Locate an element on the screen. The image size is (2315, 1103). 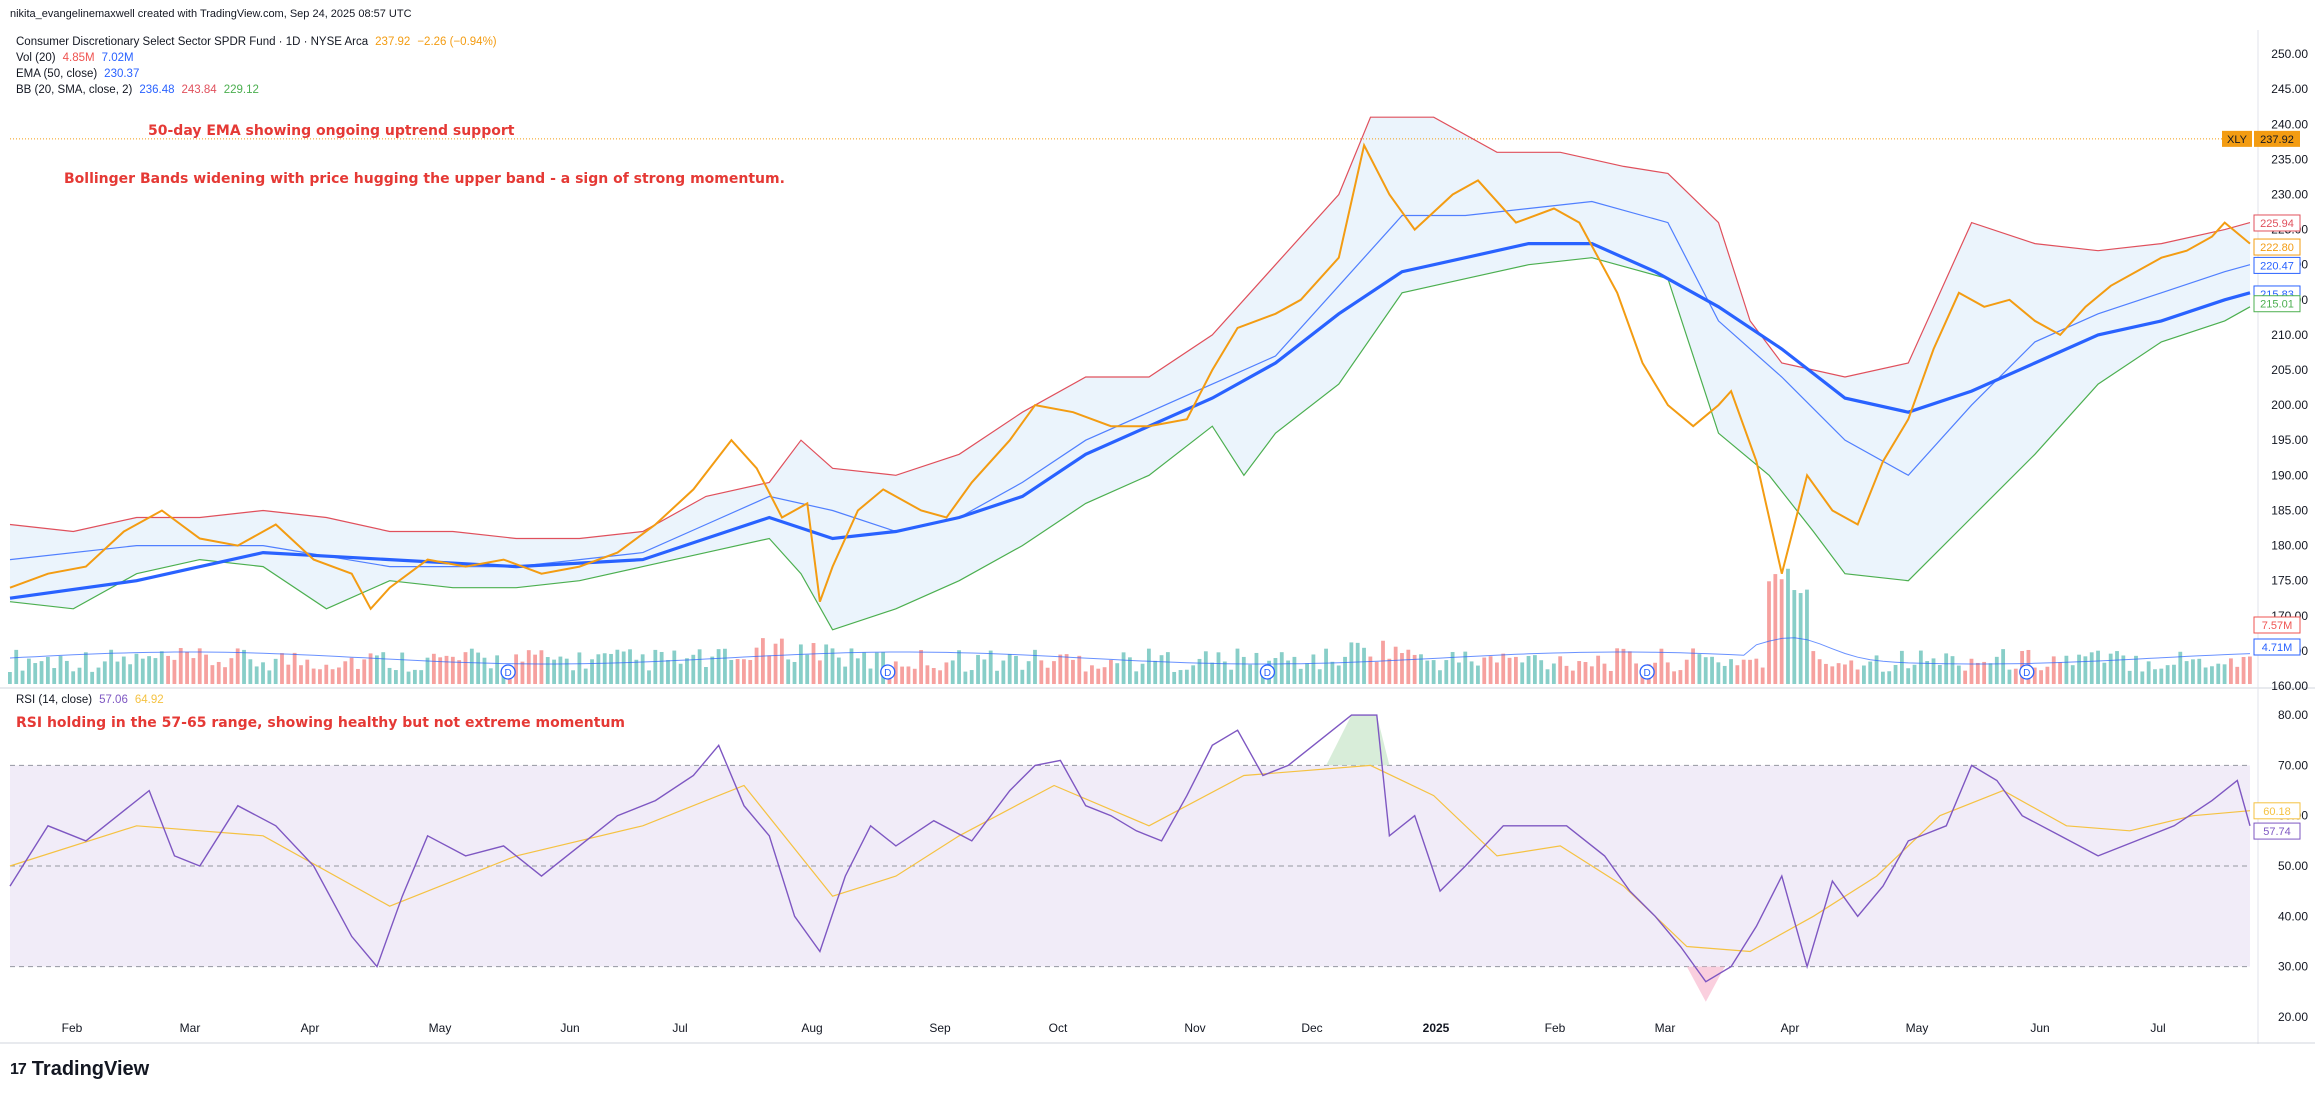
rsi-legend: RSI (14, close) 57.06 64.92 is located at coordinates (93, 700).